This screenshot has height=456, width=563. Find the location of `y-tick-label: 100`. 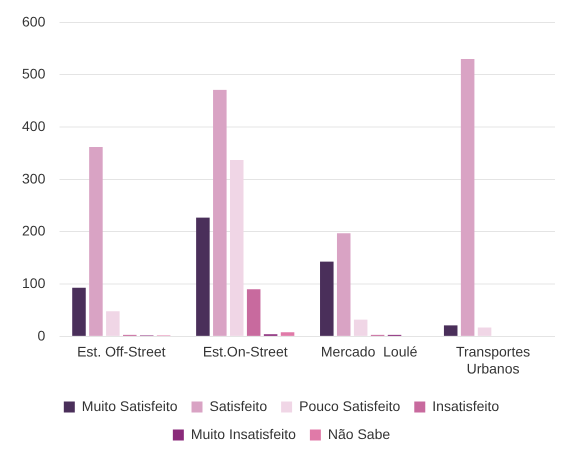

y-tick-label: 100 is located at coordinates (34, 282).